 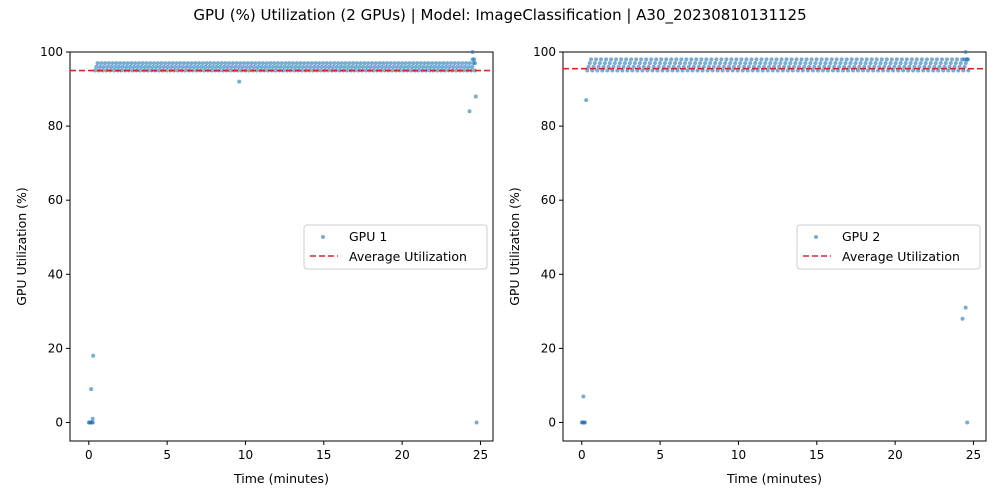 What do you see at coordinates (894, 455) in the screenshot?
I see `x-tick-label: 20` at bounding box center [894, 455].